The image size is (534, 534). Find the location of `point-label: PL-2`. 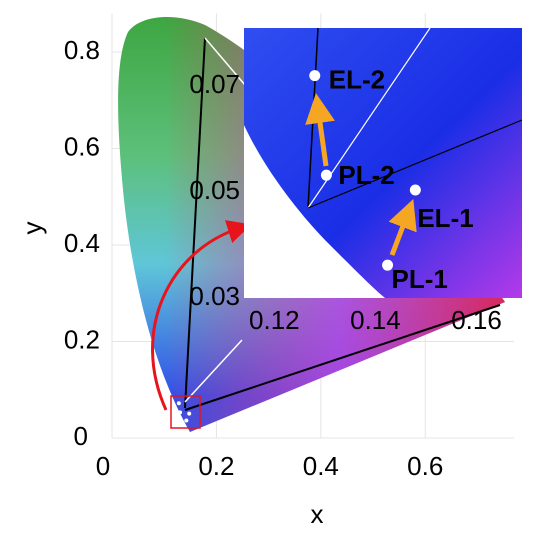

point-label: PL-2 is located at coordinates (366, 175).